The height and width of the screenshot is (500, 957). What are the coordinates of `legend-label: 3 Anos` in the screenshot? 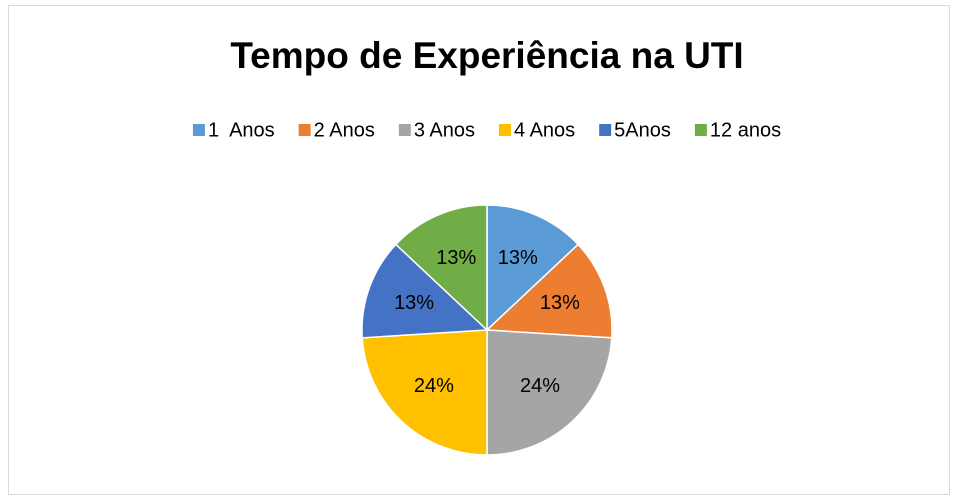 It's located at (444, 130).